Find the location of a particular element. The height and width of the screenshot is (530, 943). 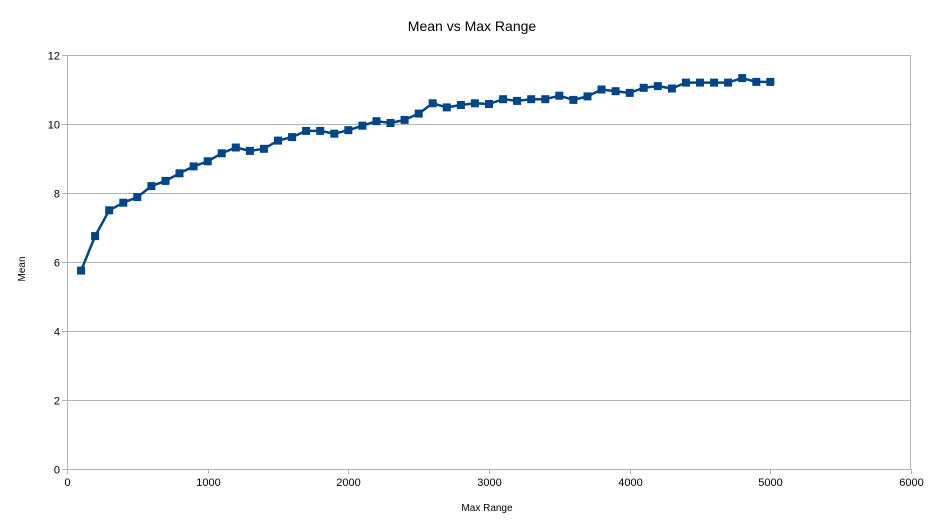

x-tick-label: 5000 is located at coordinates (770, 483).